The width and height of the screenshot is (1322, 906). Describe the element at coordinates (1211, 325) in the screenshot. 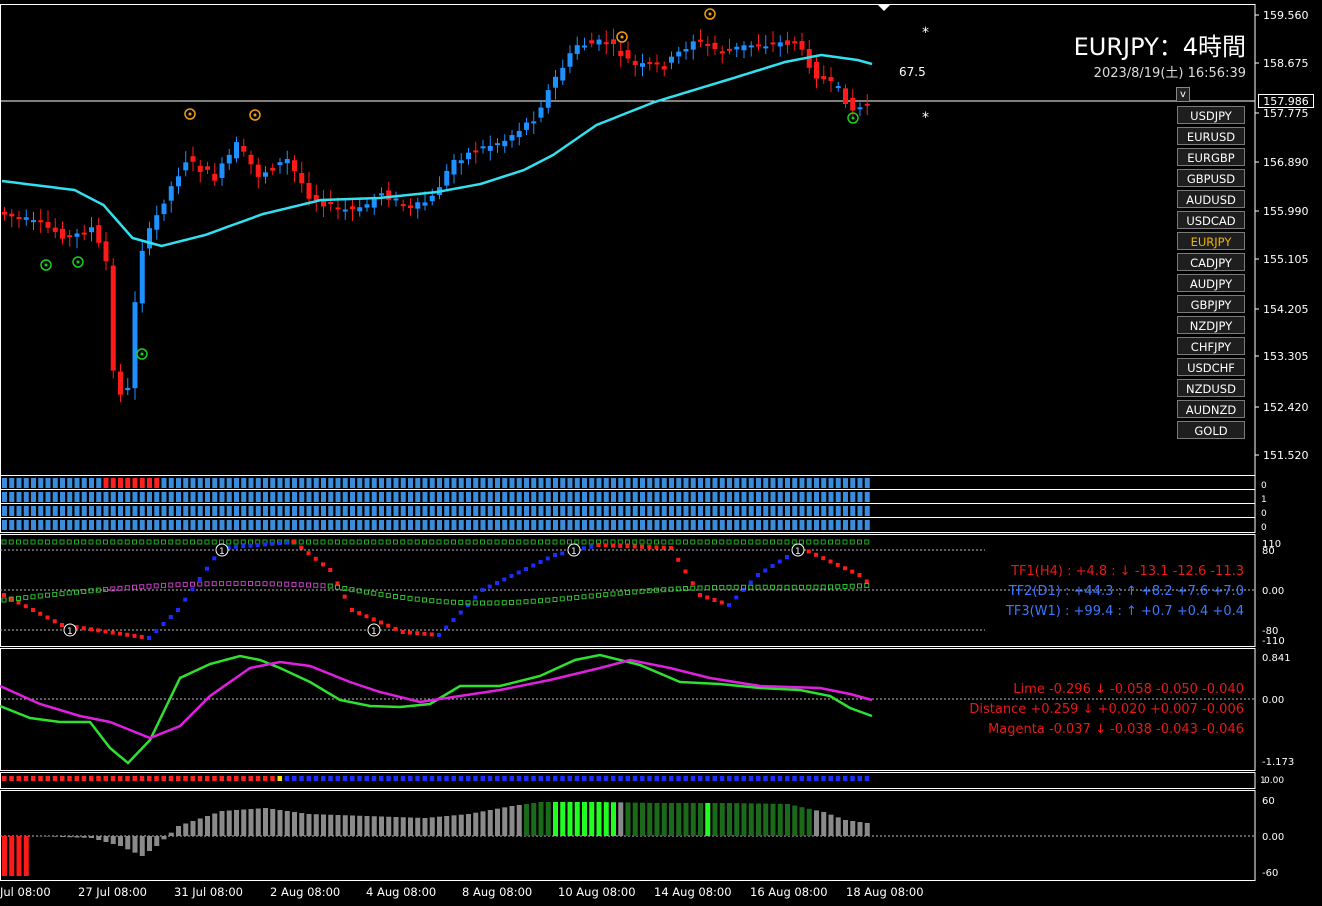

I see `symbol-button-nzdjpy: NZDJPY` at that location.